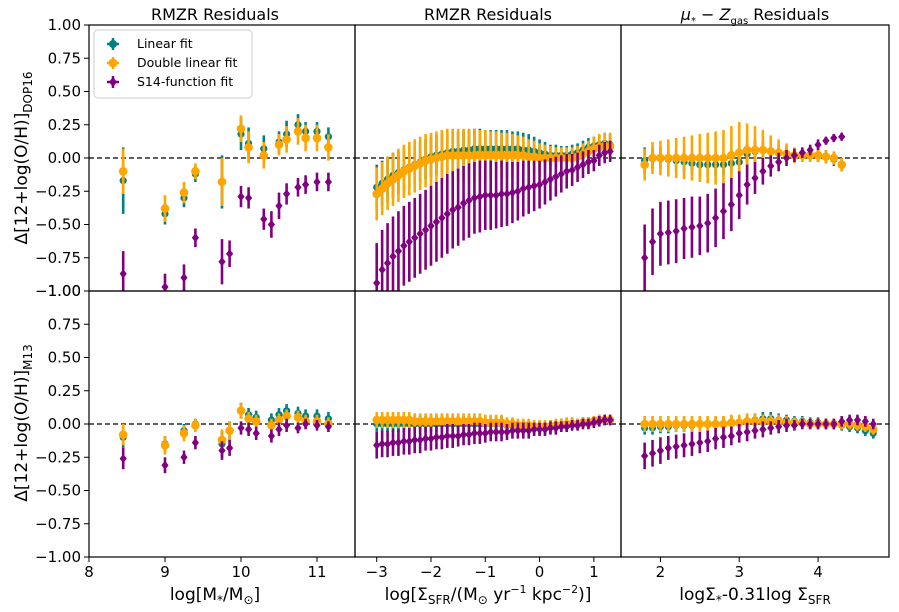  What do you see at coordinates (488, 158) in the screenshot?
I see `panel-top-middle` at bounding box center [488, 158].